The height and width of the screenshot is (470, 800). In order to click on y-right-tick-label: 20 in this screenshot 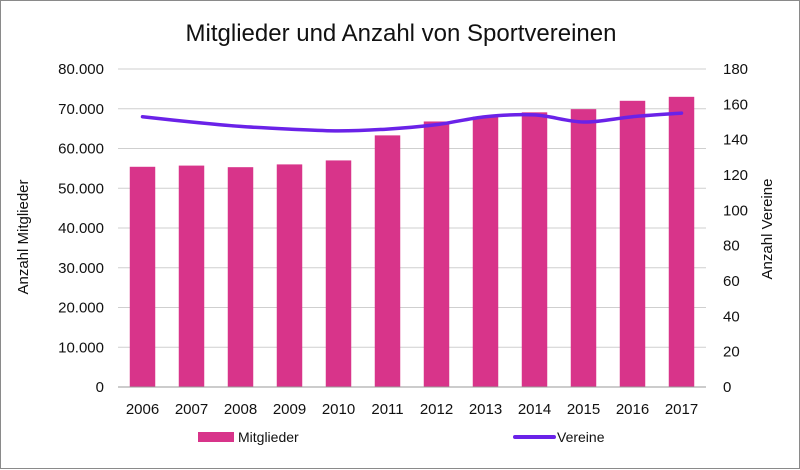, I will do `click(731, 352)`.